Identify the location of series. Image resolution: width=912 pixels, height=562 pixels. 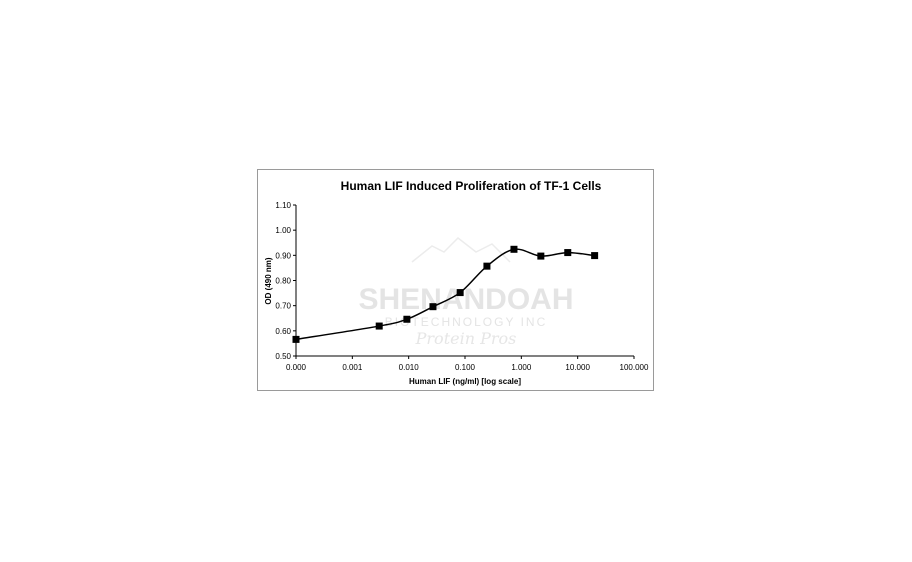
(445, 294).